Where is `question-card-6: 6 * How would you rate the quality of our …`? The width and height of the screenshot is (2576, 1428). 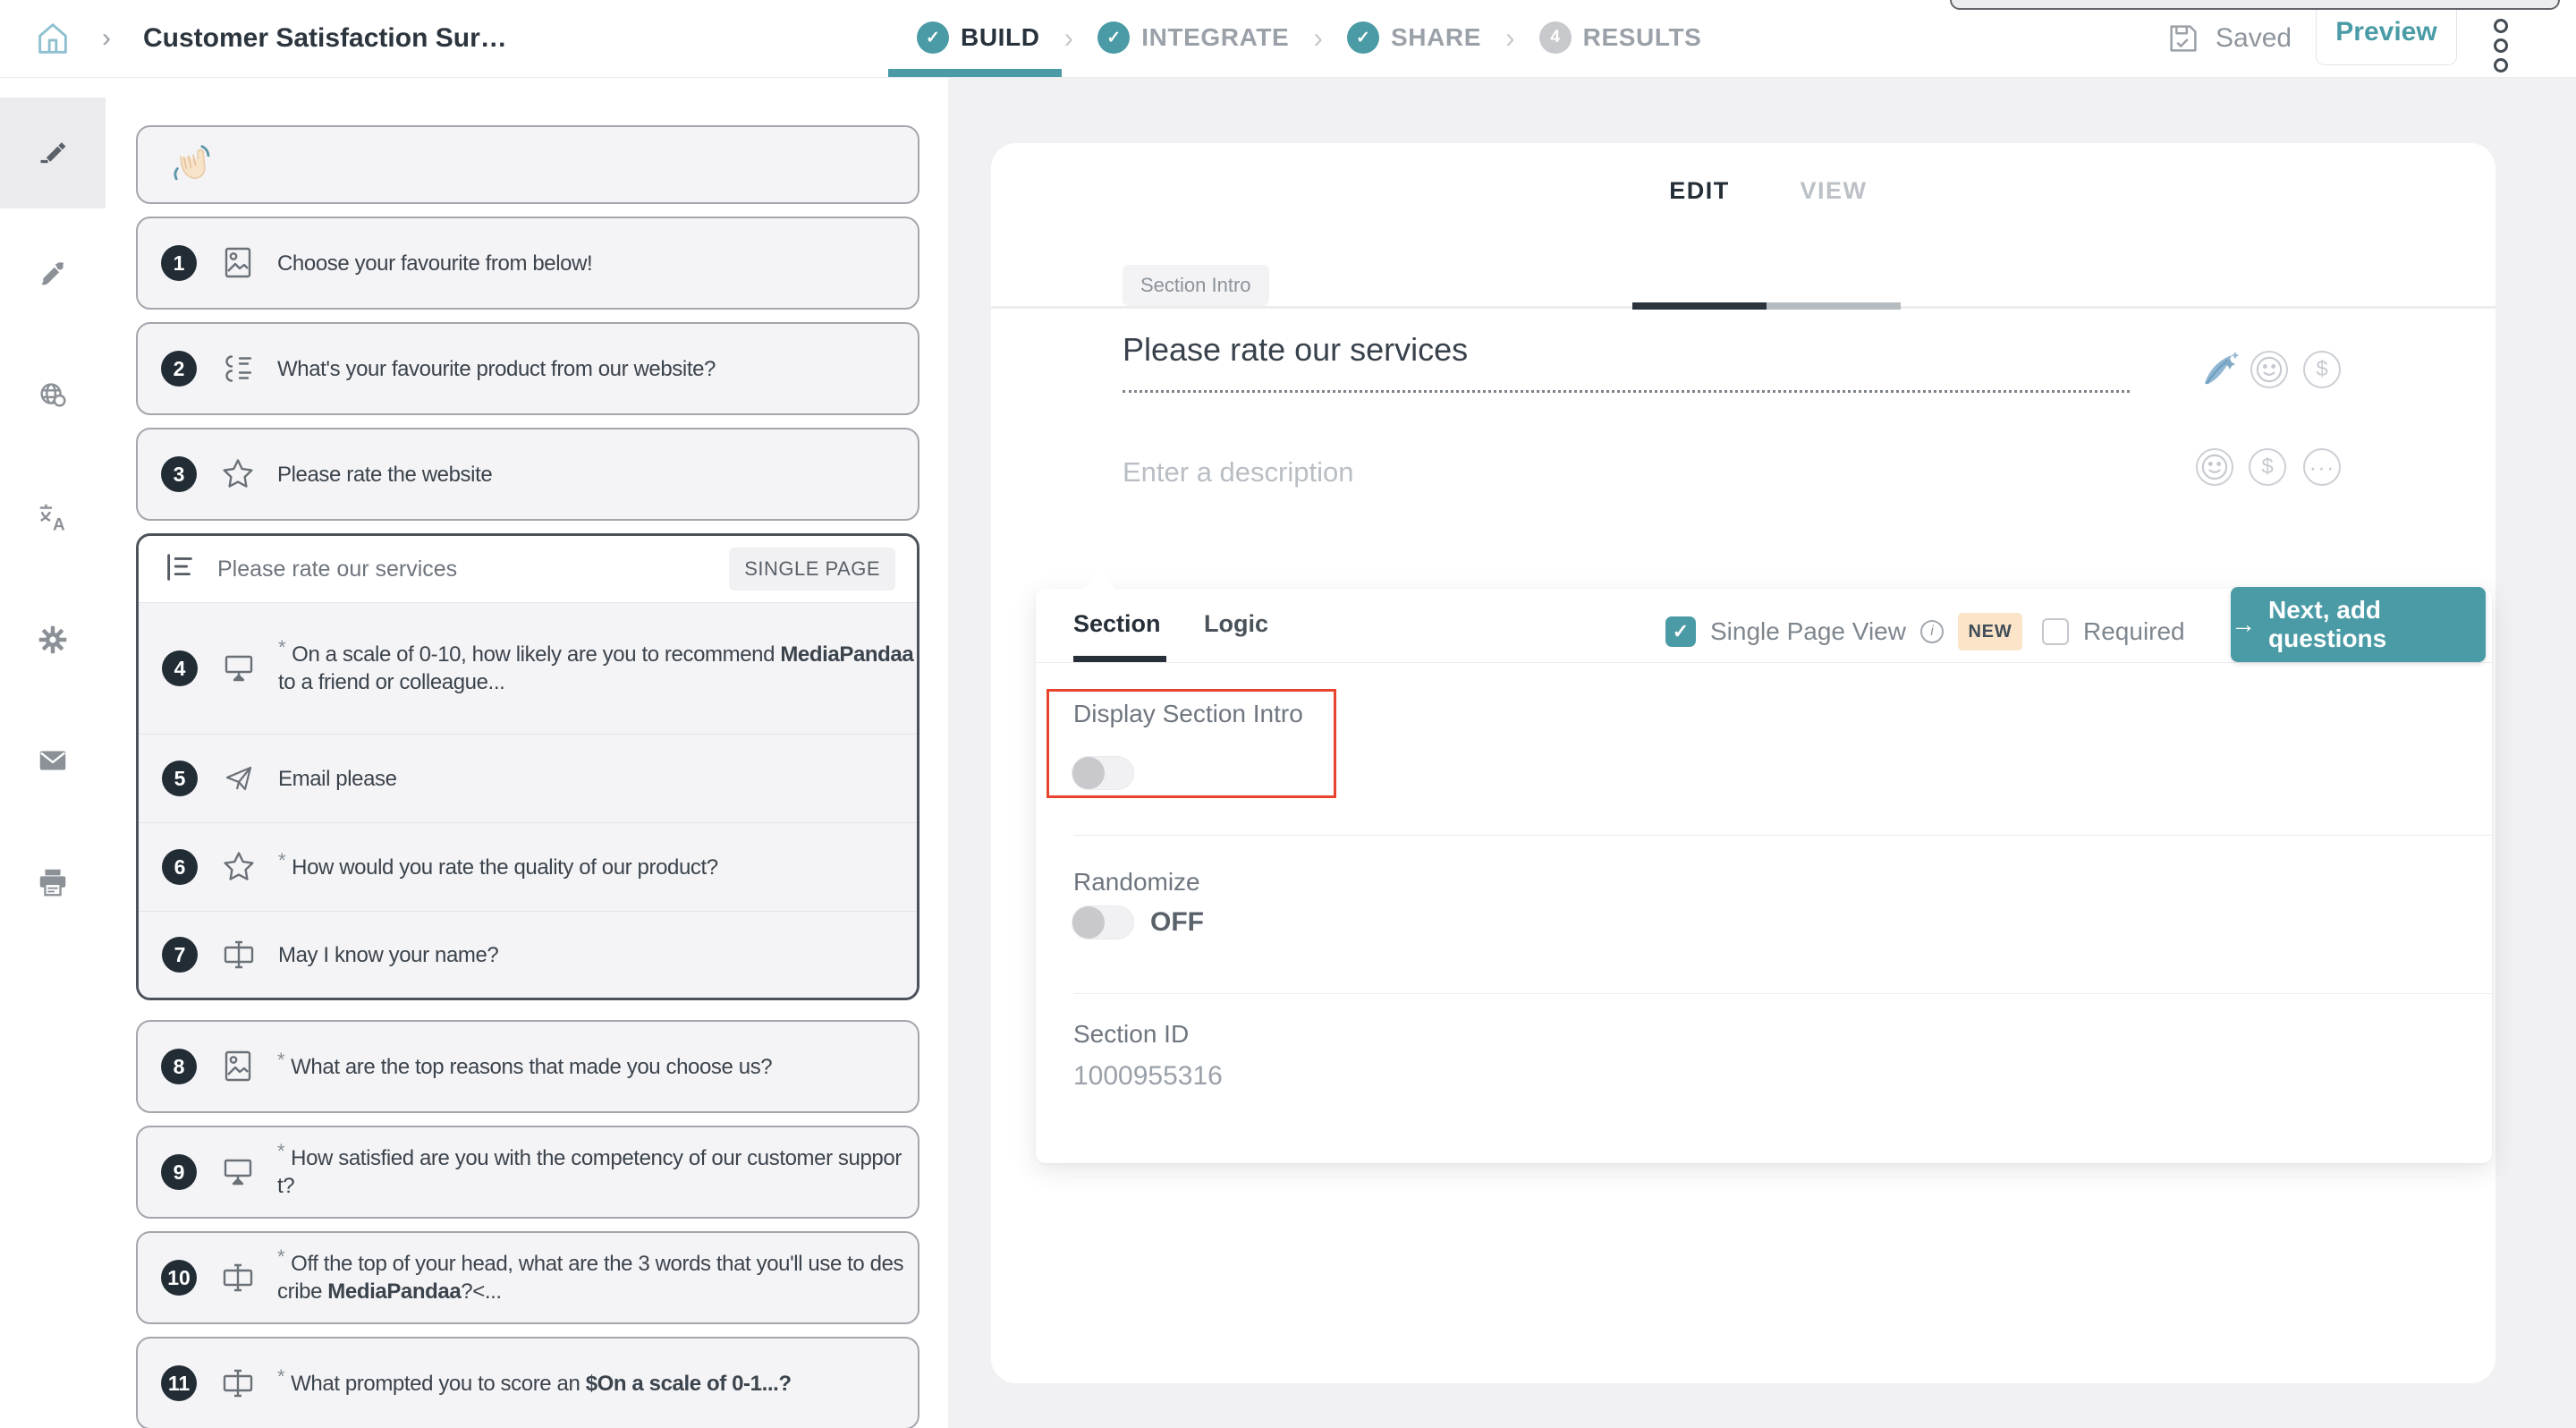 question-card-6: 6 * How would you rate the quality of our … is located at coordinates (528, 866).